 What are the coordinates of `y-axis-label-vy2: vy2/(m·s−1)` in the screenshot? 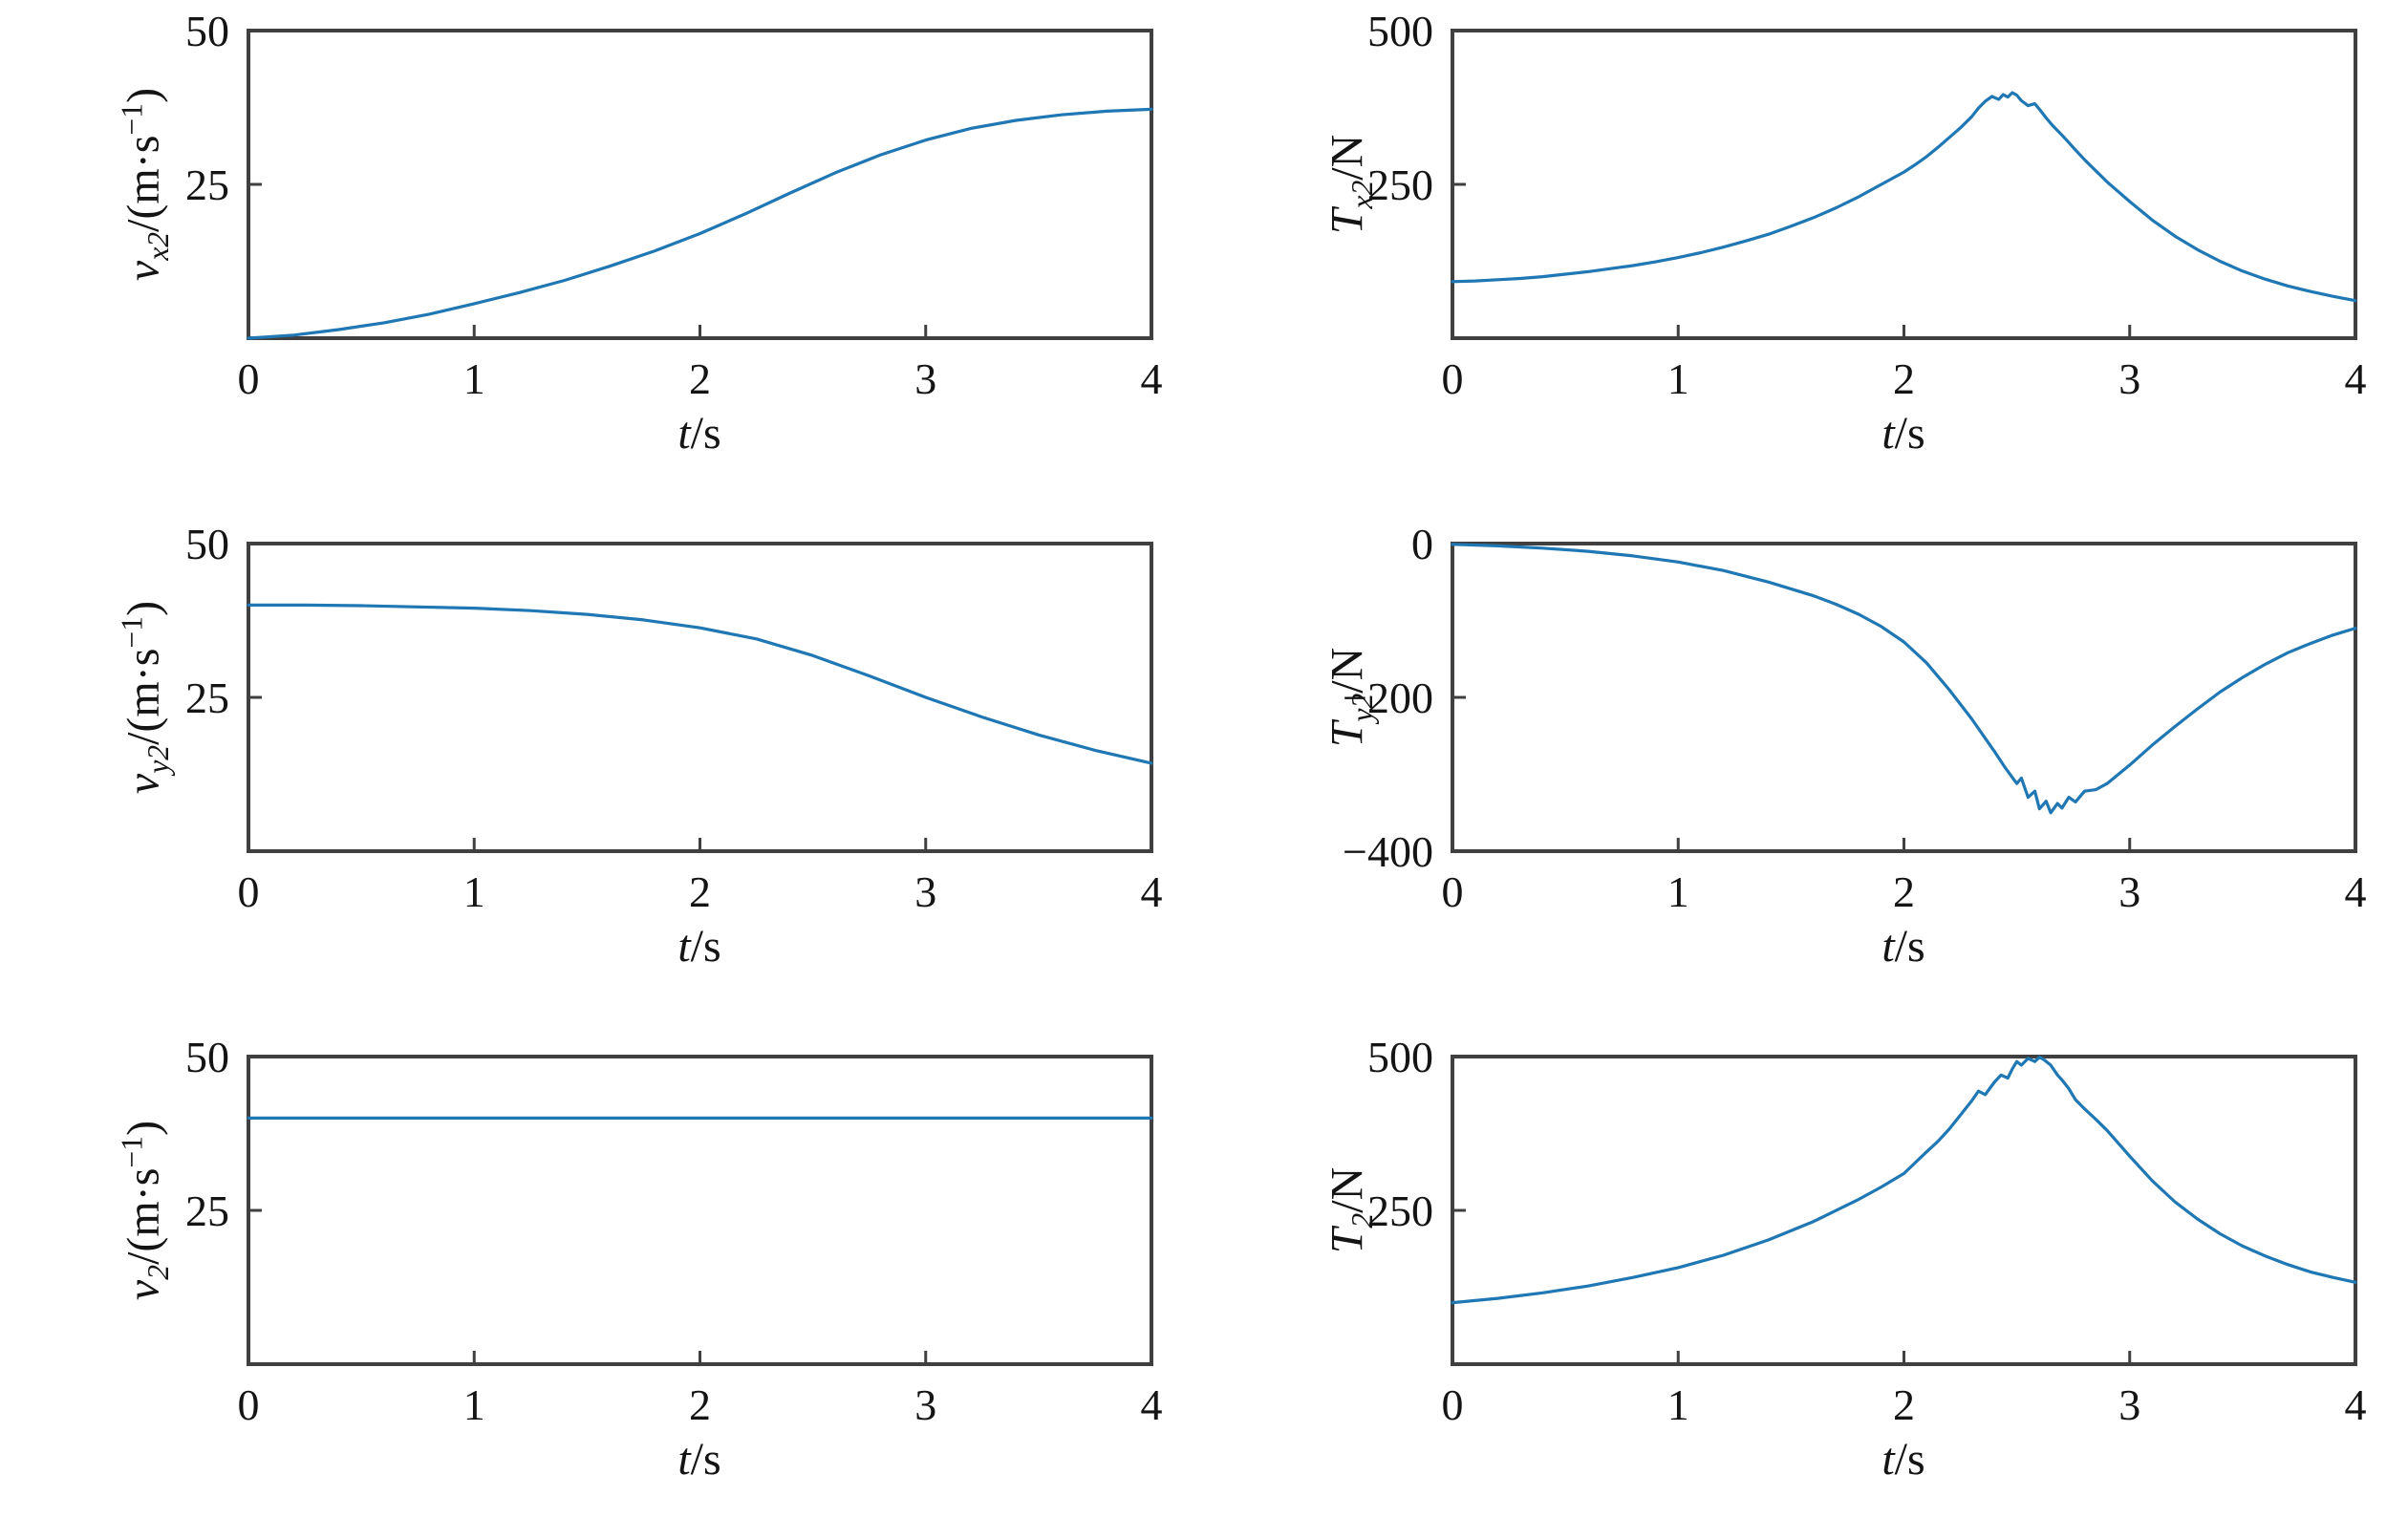 It's located at (145, 697).